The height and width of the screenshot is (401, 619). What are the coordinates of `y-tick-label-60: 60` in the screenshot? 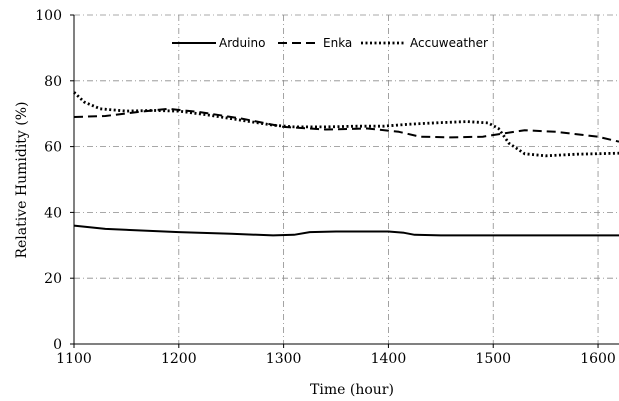 It's located at (53, 148).